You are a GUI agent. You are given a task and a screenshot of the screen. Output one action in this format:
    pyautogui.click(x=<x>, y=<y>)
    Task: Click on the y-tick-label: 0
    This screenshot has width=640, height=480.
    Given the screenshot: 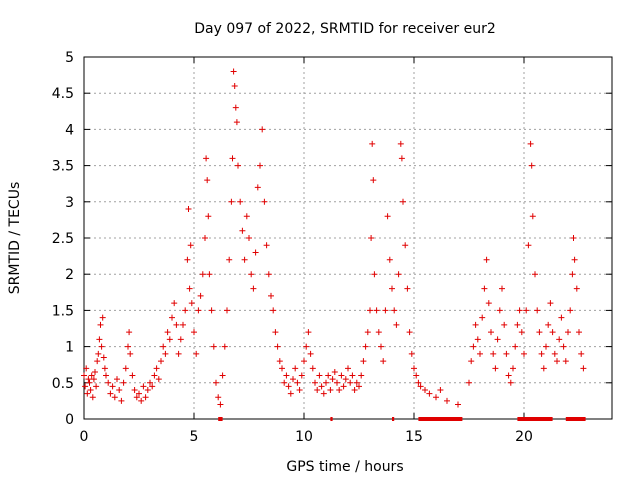 What is the action you would take?
    pyautogui.click(x=69, y=420)
    